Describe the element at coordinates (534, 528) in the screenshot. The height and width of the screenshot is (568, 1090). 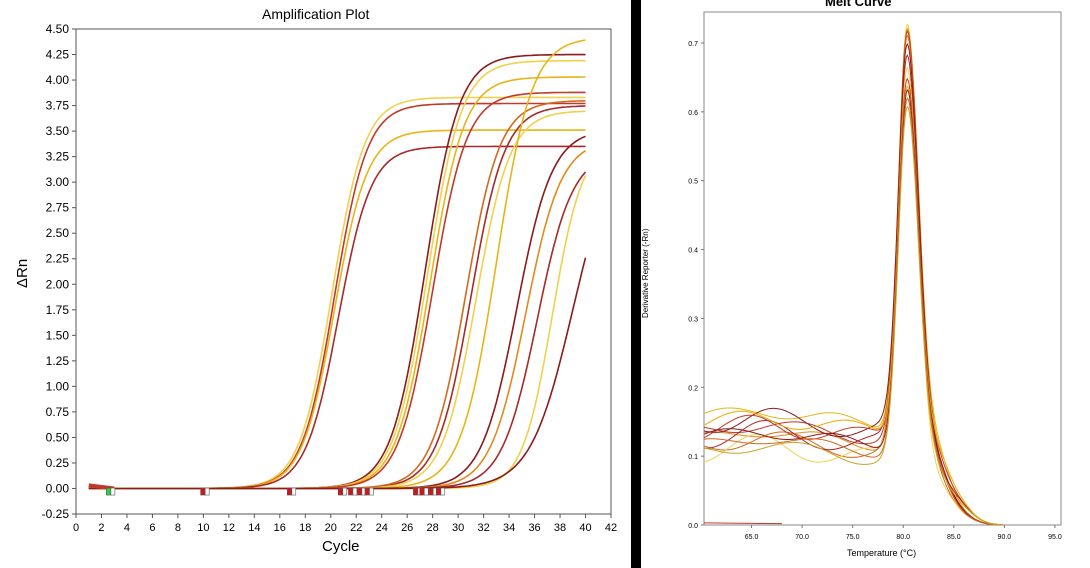
I see `x-tick-label: 36` at that location.